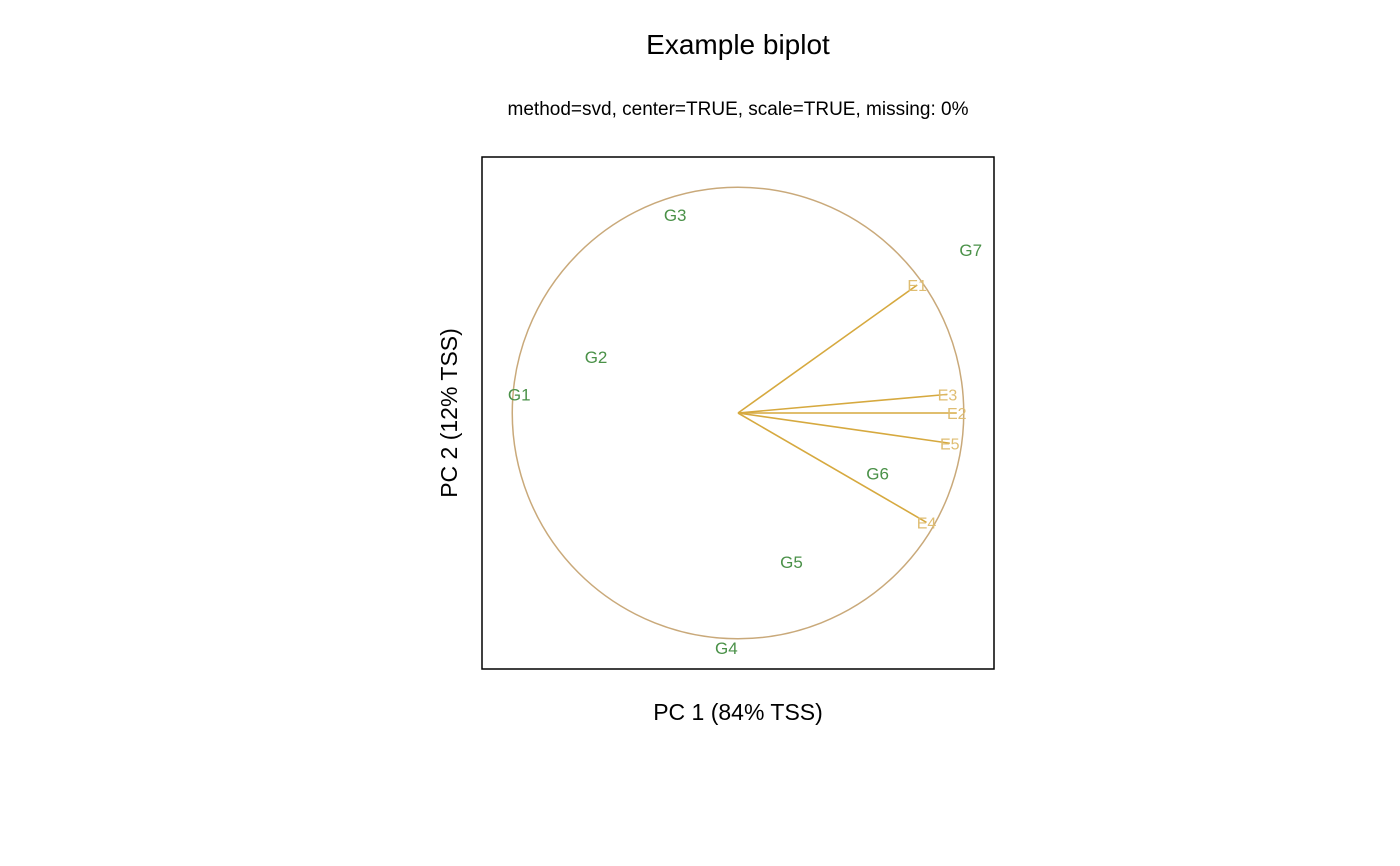 The height and width of the screenshot is (866, 1400). What do you see at coordinates (738, 44) in the screenshot?
I see `chart-title: Example biplot` at bounding box center [738, 44].